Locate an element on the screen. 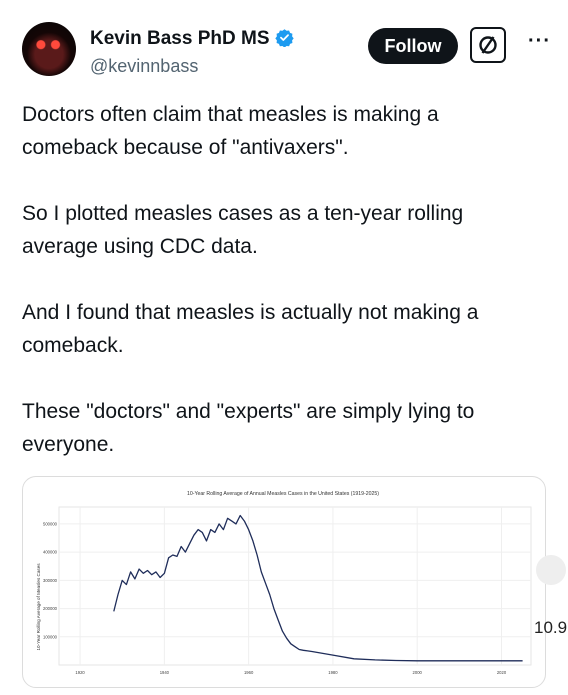 The width and height of the screenshot is (568, 695). more-options-icon: ··· is located at coordinates (539, 41).